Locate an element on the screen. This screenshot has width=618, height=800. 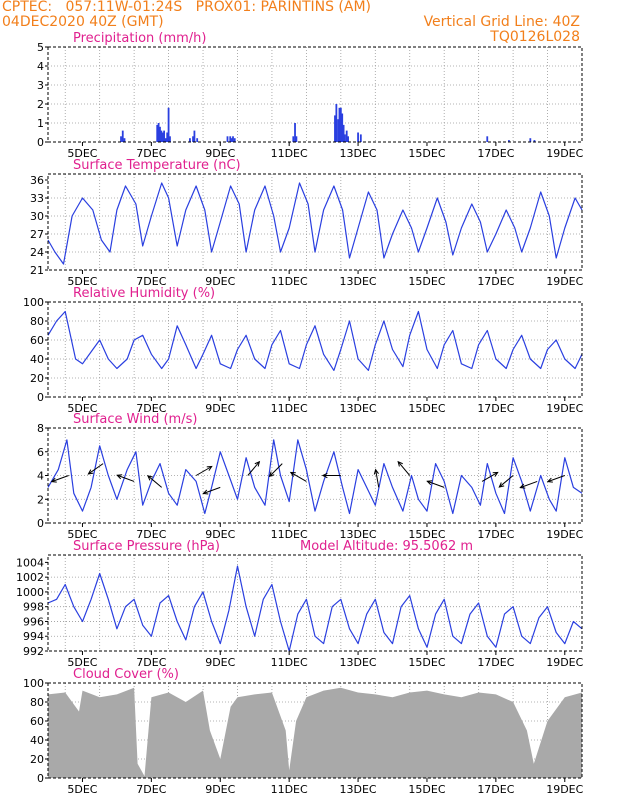
cloud-xtick-label: 7DEC is located at coordinates (151, 789).